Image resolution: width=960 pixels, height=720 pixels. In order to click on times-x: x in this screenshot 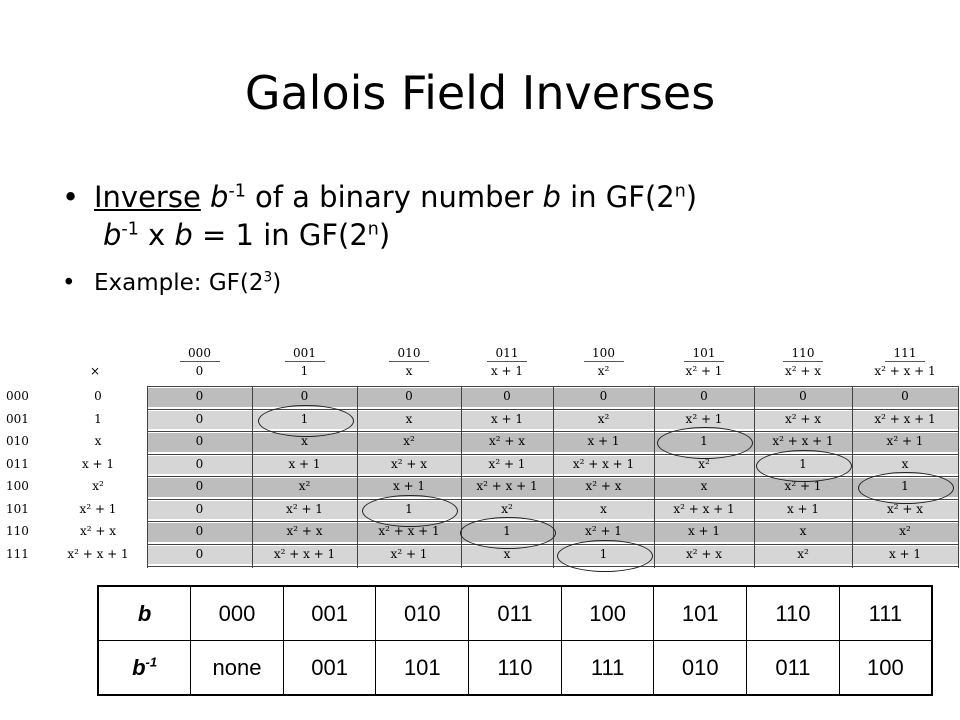, I will do `click(156, 235)`.